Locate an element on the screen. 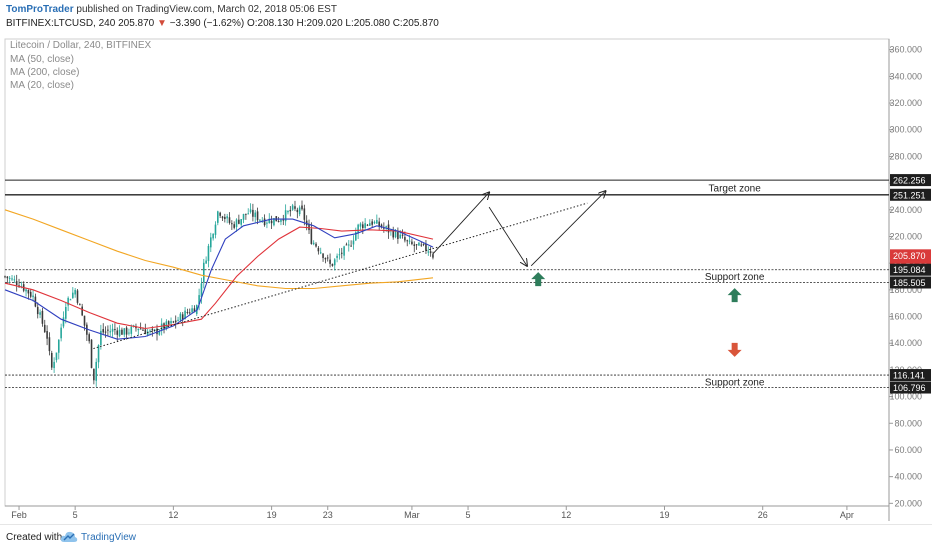  ma50-line is located at coordinates (219, 278).